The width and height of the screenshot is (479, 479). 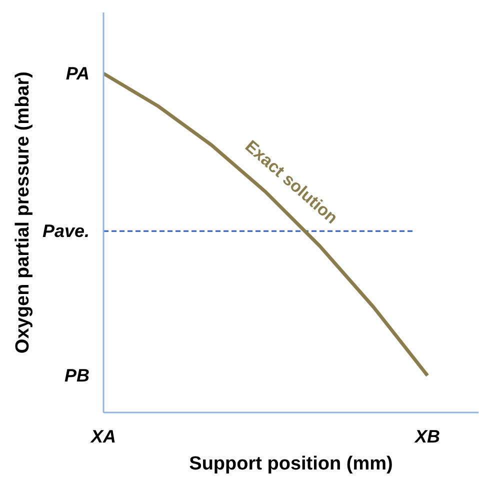 I want to click on text: PB, so click(x=77, y=376).